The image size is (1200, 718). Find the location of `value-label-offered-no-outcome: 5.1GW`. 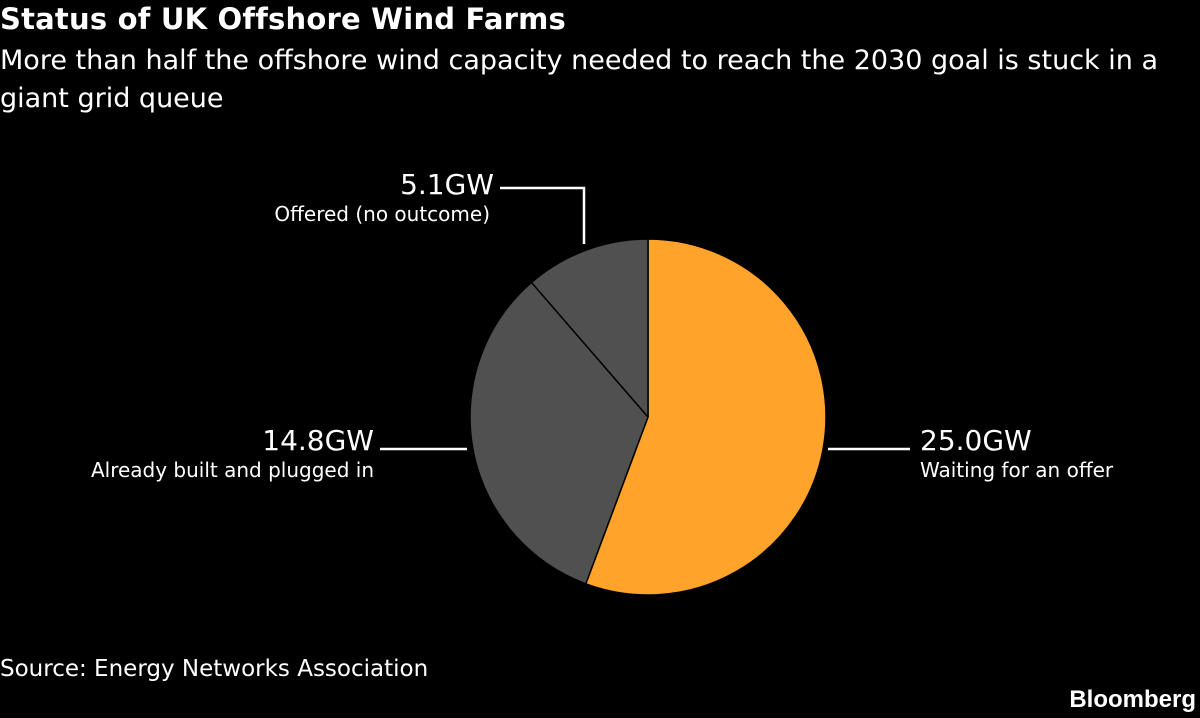

value-label-offered-no-outcome: 5.1GW is located at coordinates (447, 184).